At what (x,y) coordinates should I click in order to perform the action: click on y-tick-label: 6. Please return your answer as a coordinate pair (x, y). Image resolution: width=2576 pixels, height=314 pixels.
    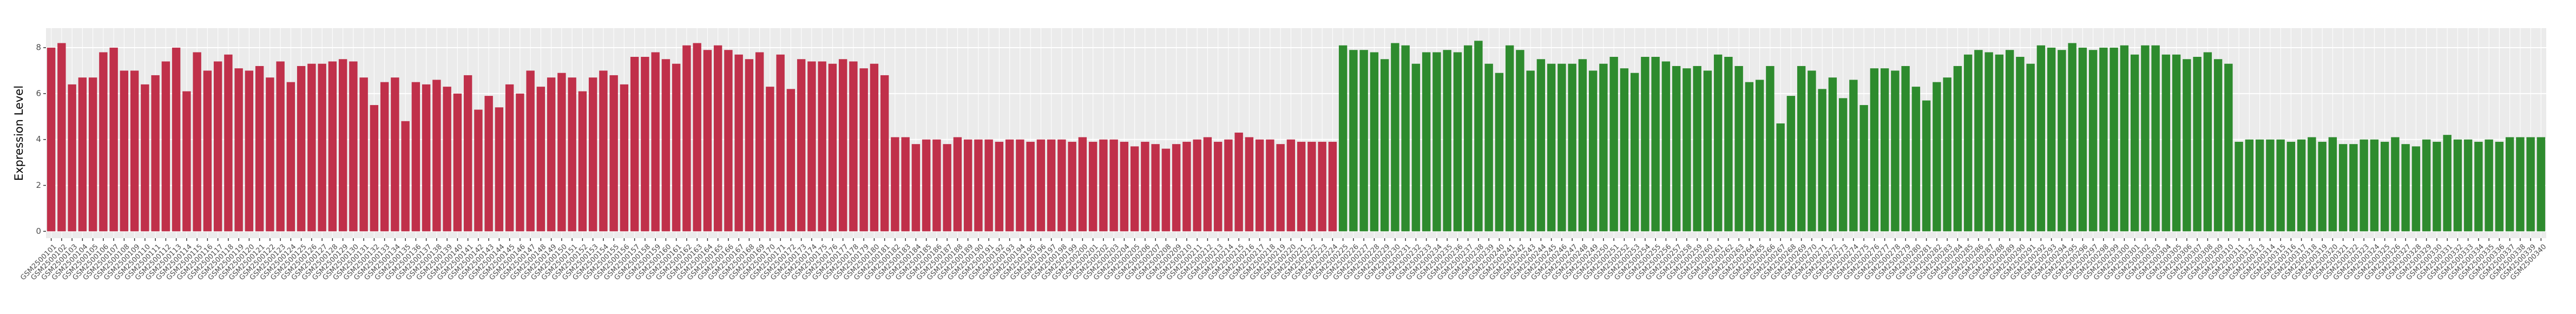
    Looking at the image, I should click on (38, 93).